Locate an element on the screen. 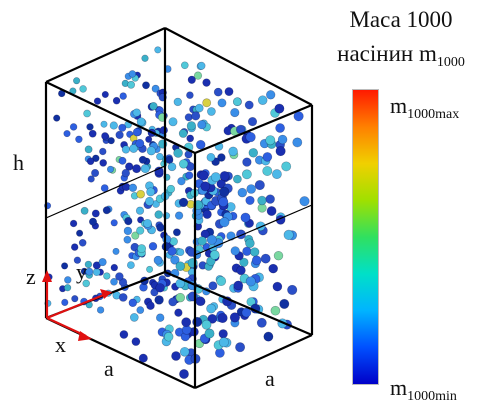 This screenshot has width=488, height=404. side-a-left-label: a is located at coordinates (109, 368).